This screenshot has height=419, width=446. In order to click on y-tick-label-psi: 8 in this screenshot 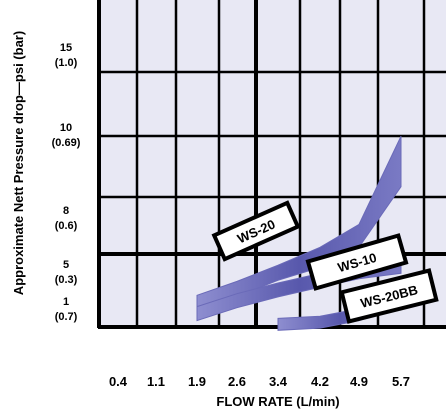, I will do `click(66, 211)`.